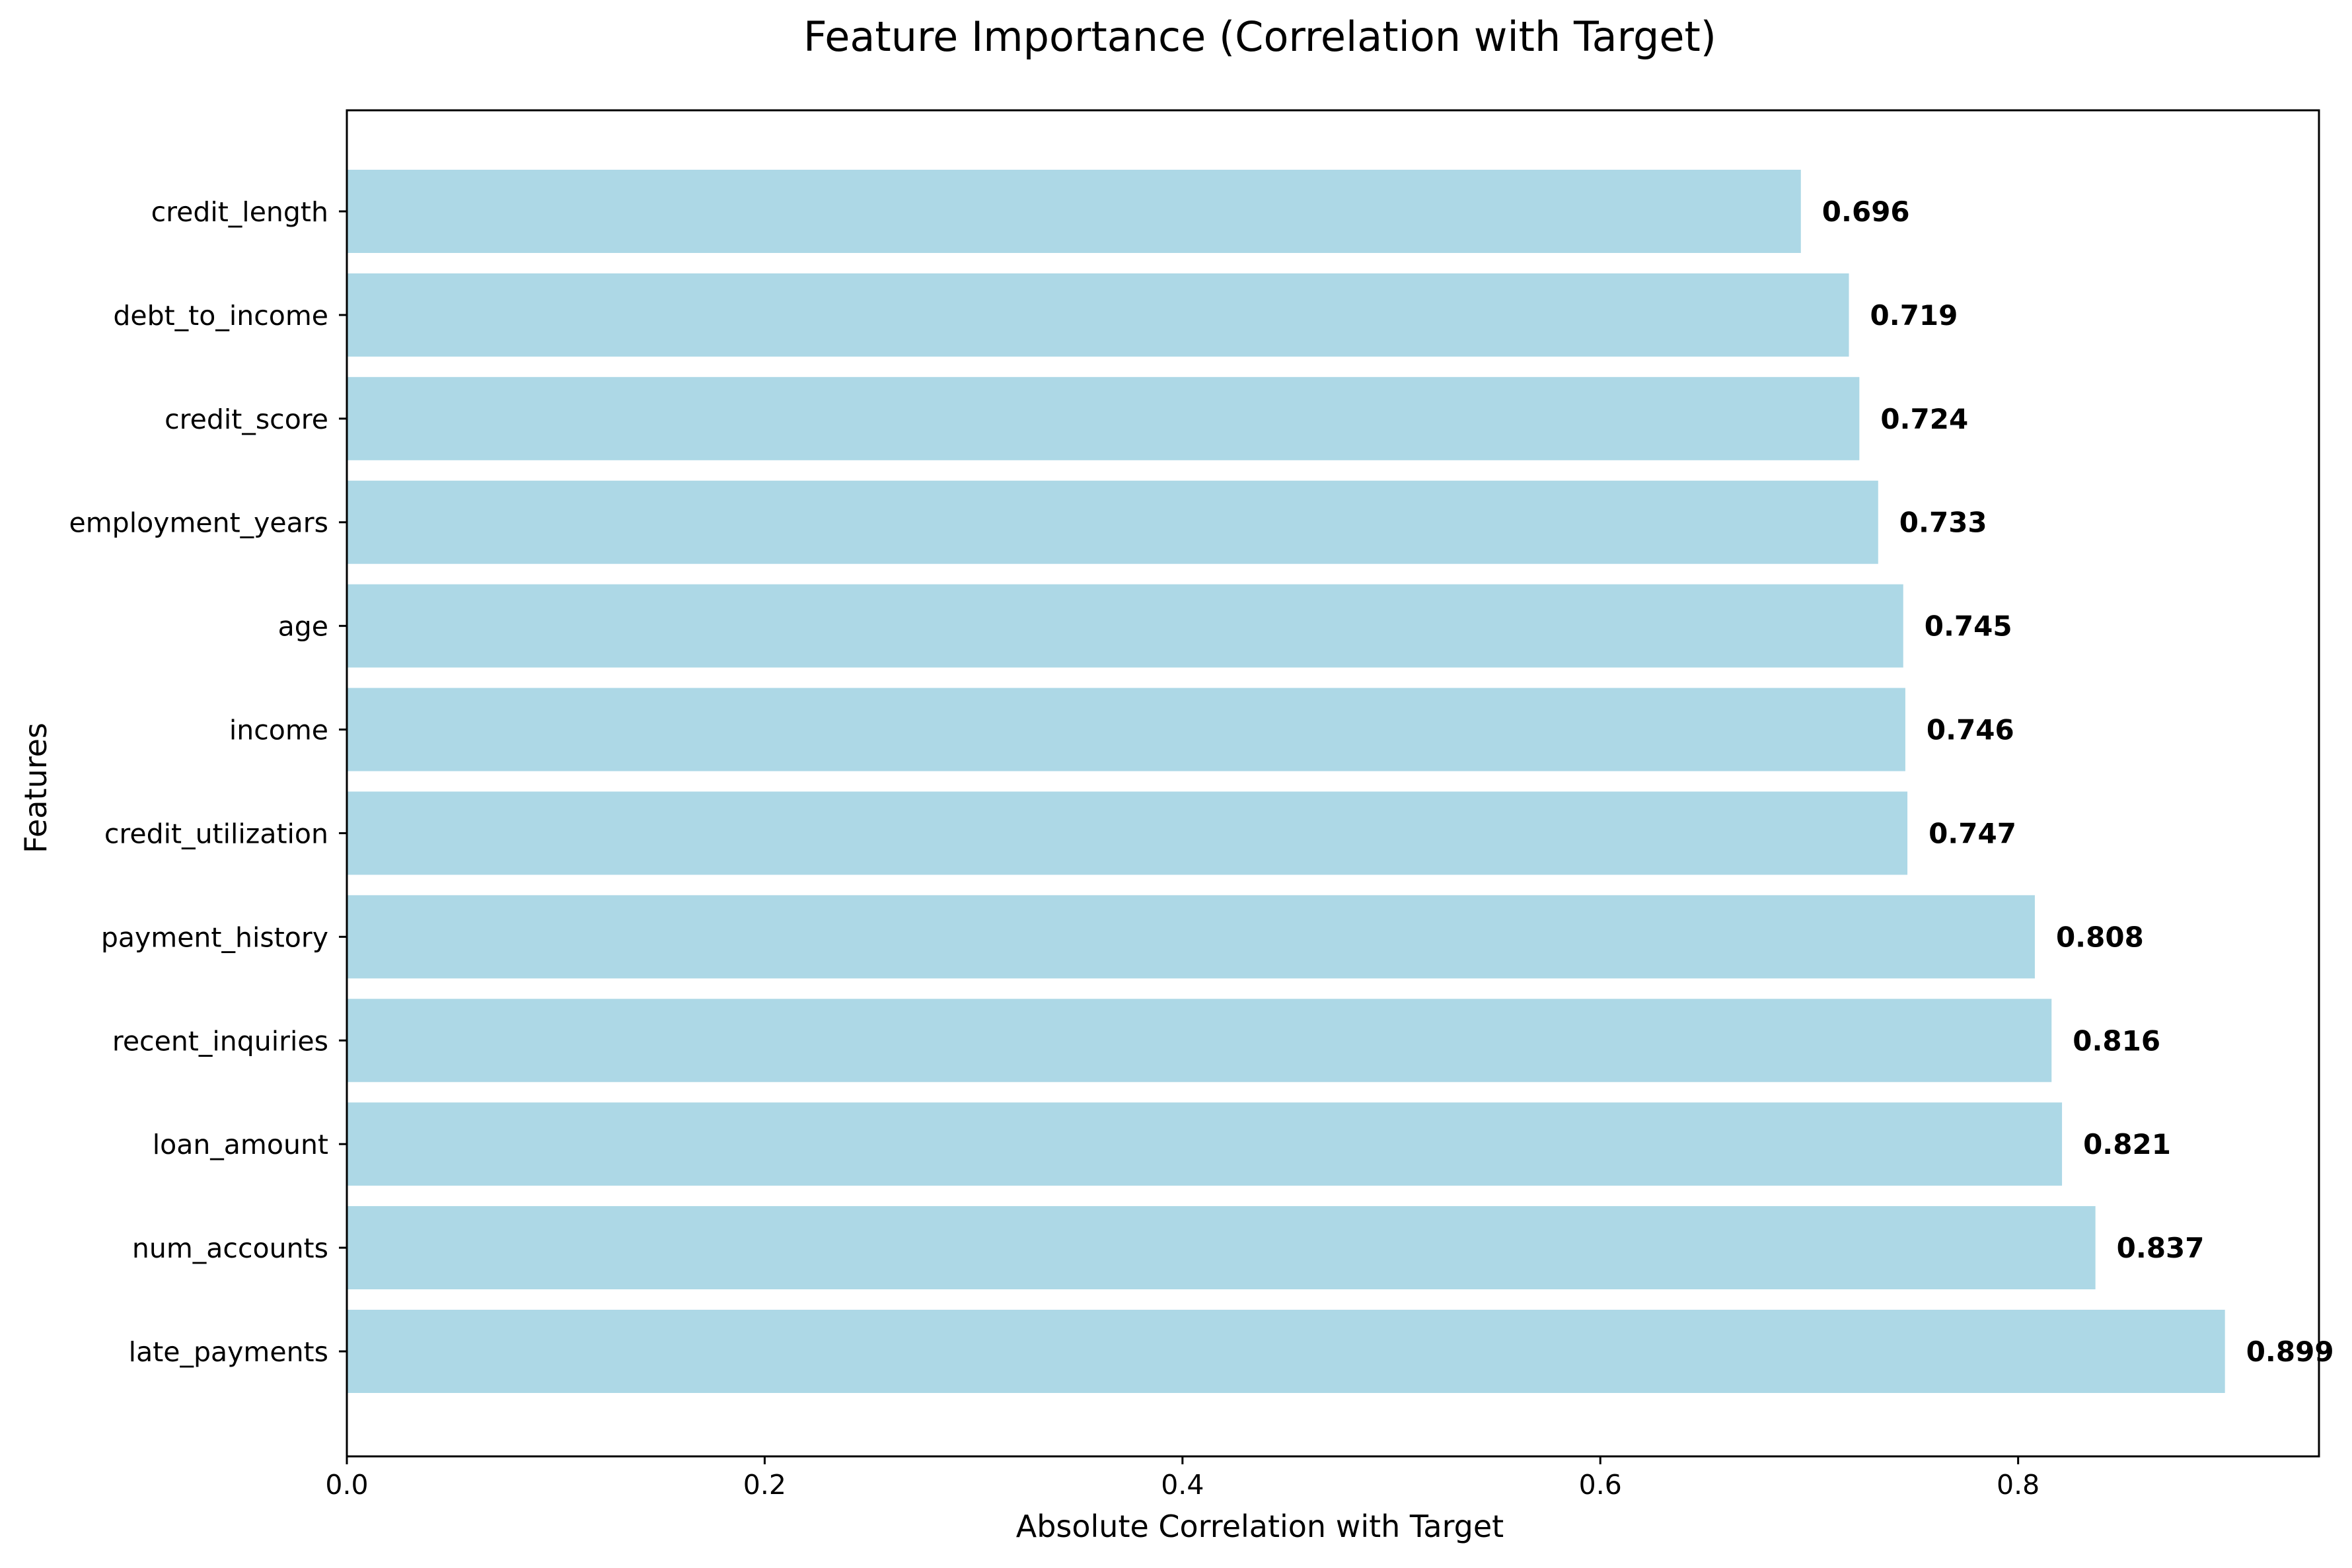 Image resolution: width=2352 pixels, height=1568 pixels. I want to click on y-tick-label-recent_inquiries: recent_inquiries, so click(220, 1041).